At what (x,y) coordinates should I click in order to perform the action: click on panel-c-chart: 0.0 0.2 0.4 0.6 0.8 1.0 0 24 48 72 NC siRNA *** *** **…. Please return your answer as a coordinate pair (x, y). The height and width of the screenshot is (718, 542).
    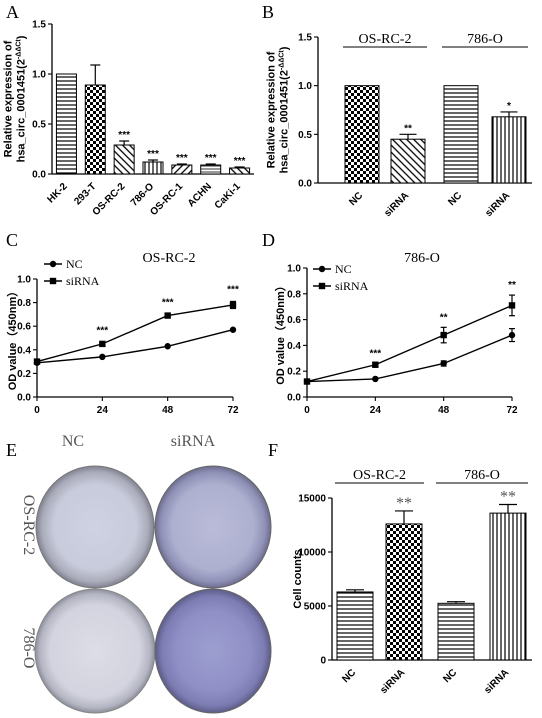
    Looking at the image, I should click on (122, 333).